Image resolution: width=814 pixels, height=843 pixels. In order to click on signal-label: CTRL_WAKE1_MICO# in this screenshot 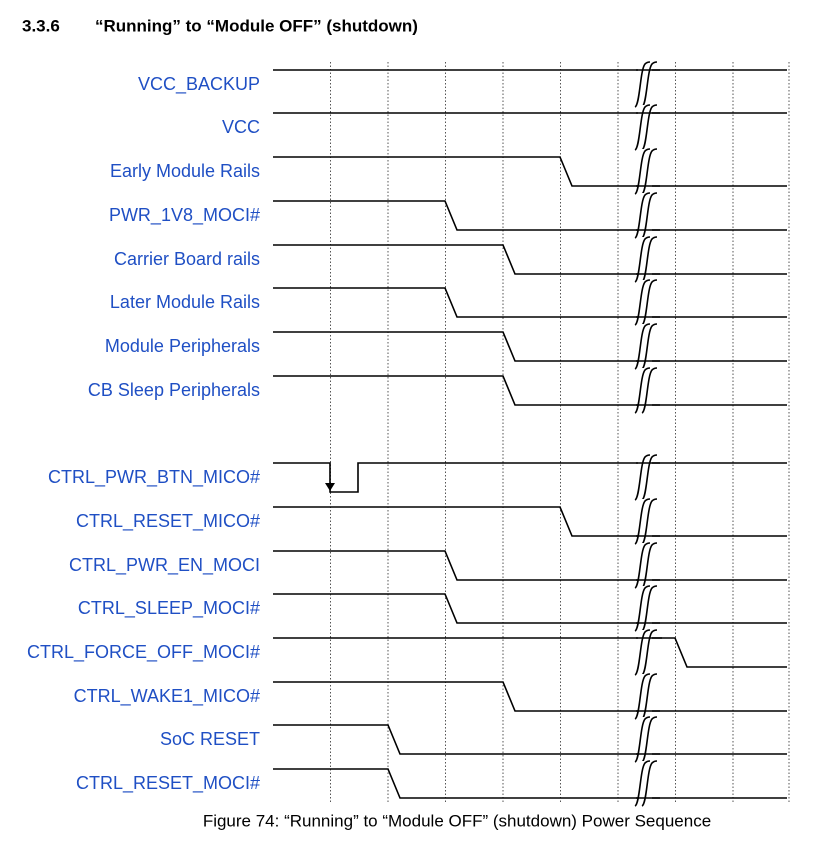, I will do `click(167, 696)`.